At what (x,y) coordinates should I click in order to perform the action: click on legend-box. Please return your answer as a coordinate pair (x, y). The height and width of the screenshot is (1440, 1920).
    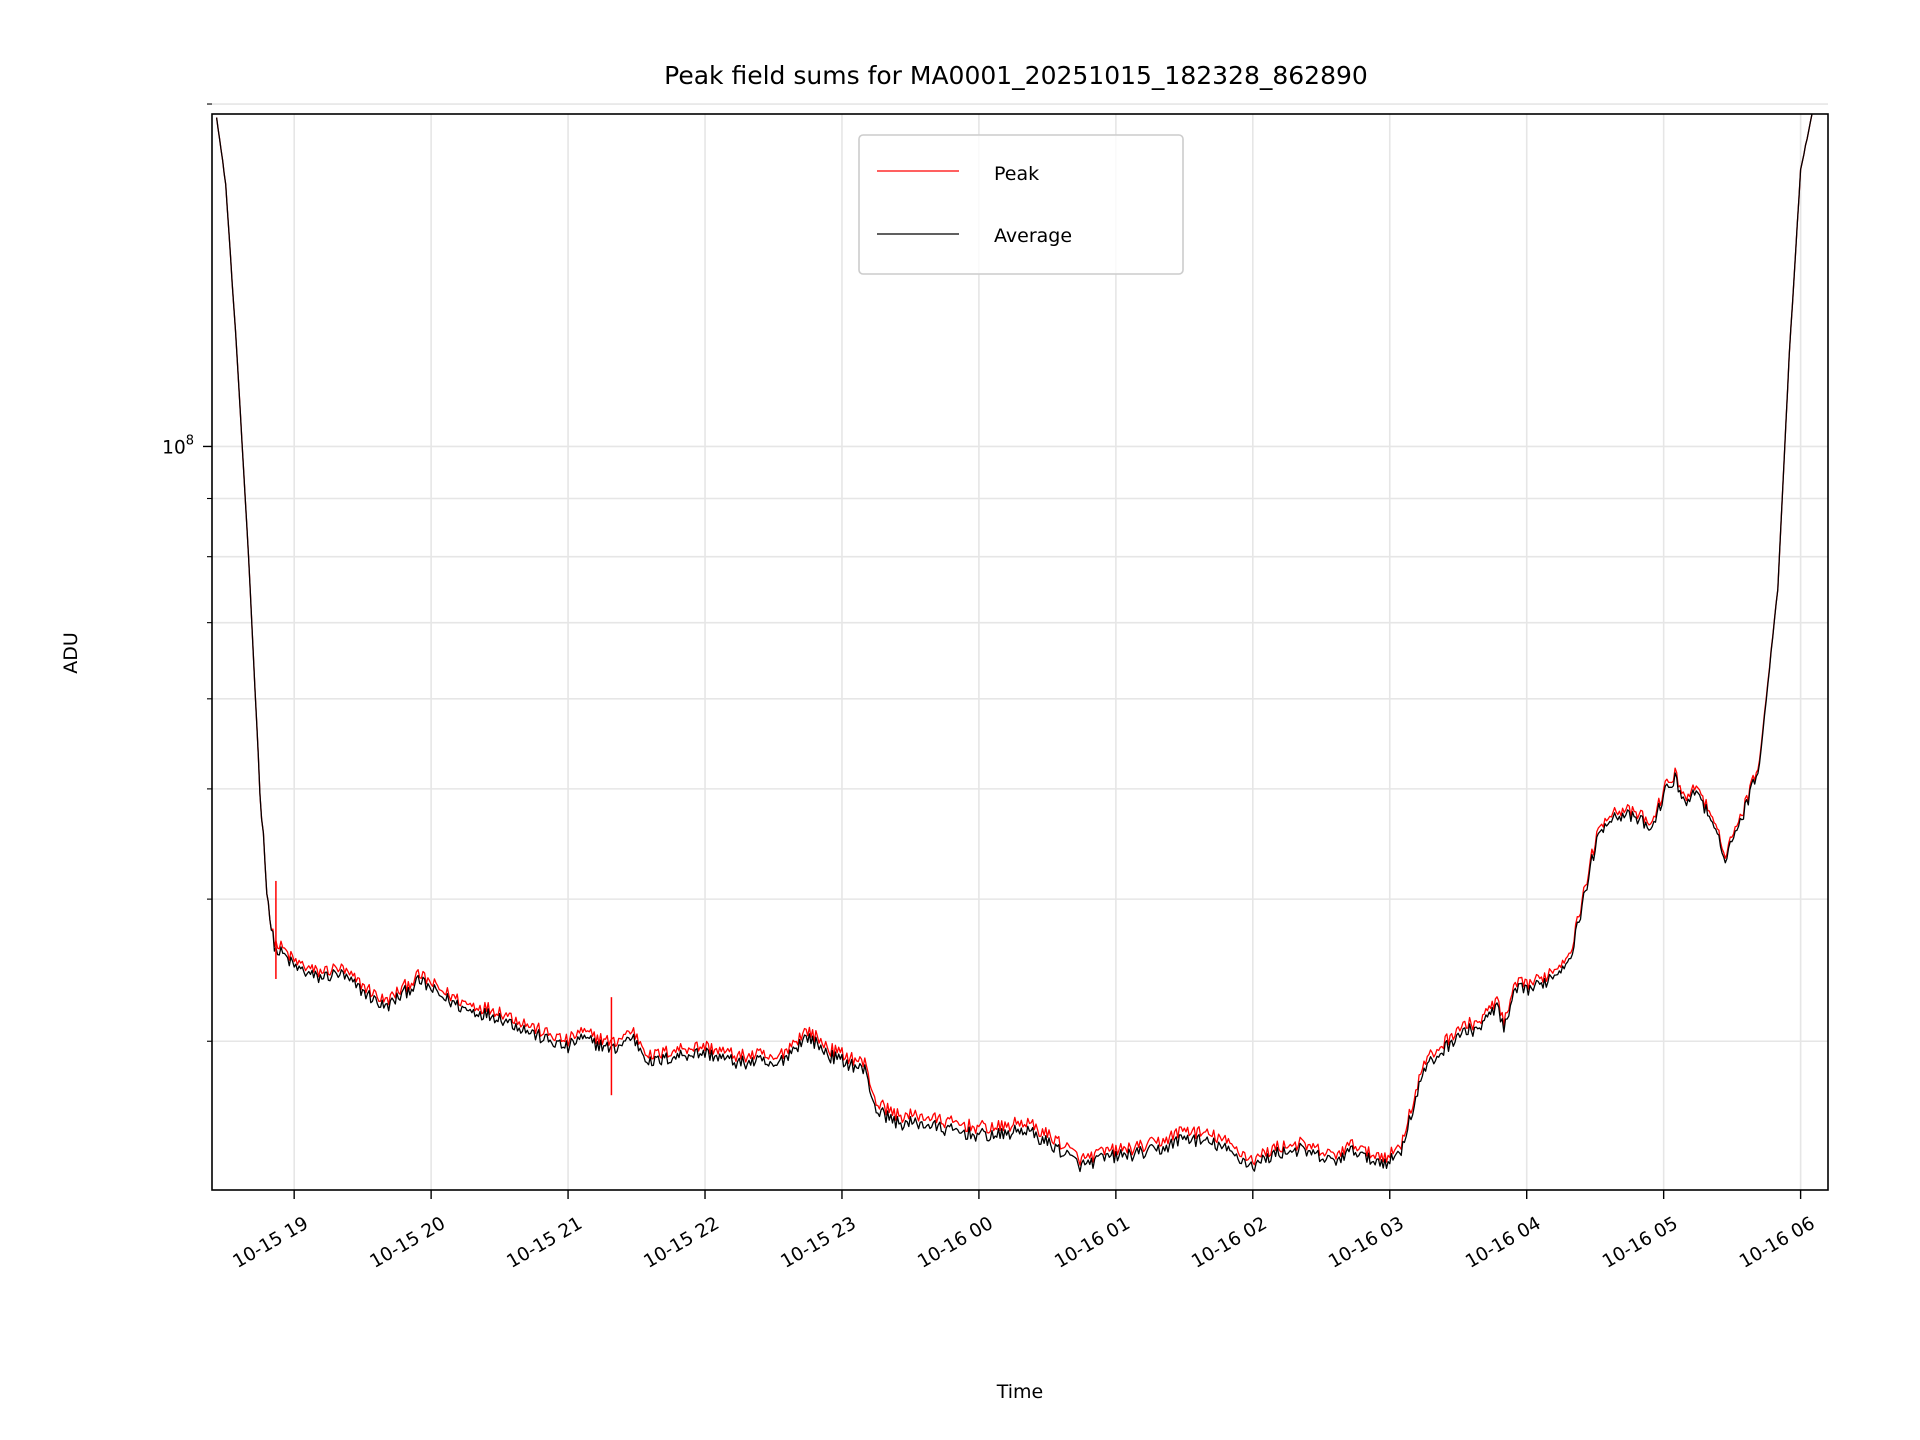
    Looking at the image, I should click on (1021, 204).